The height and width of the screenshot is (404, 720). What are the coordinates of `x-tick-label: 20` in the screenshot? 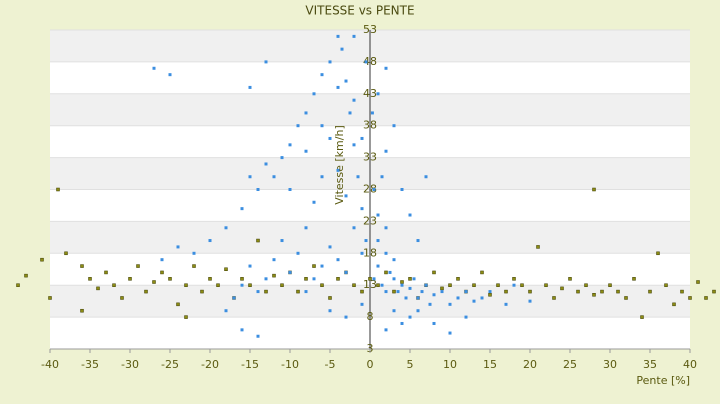 It's located at (530, 364).